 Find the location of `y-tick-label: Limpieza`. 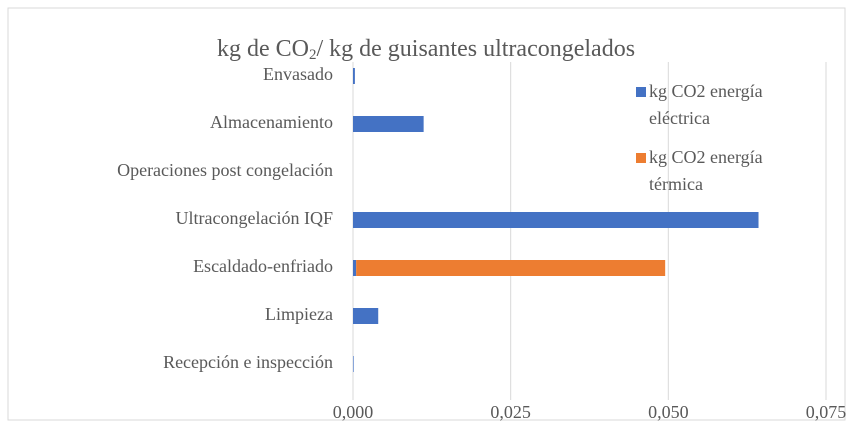

y-tick-label: Limpieza is located at coordinates (299, 314).